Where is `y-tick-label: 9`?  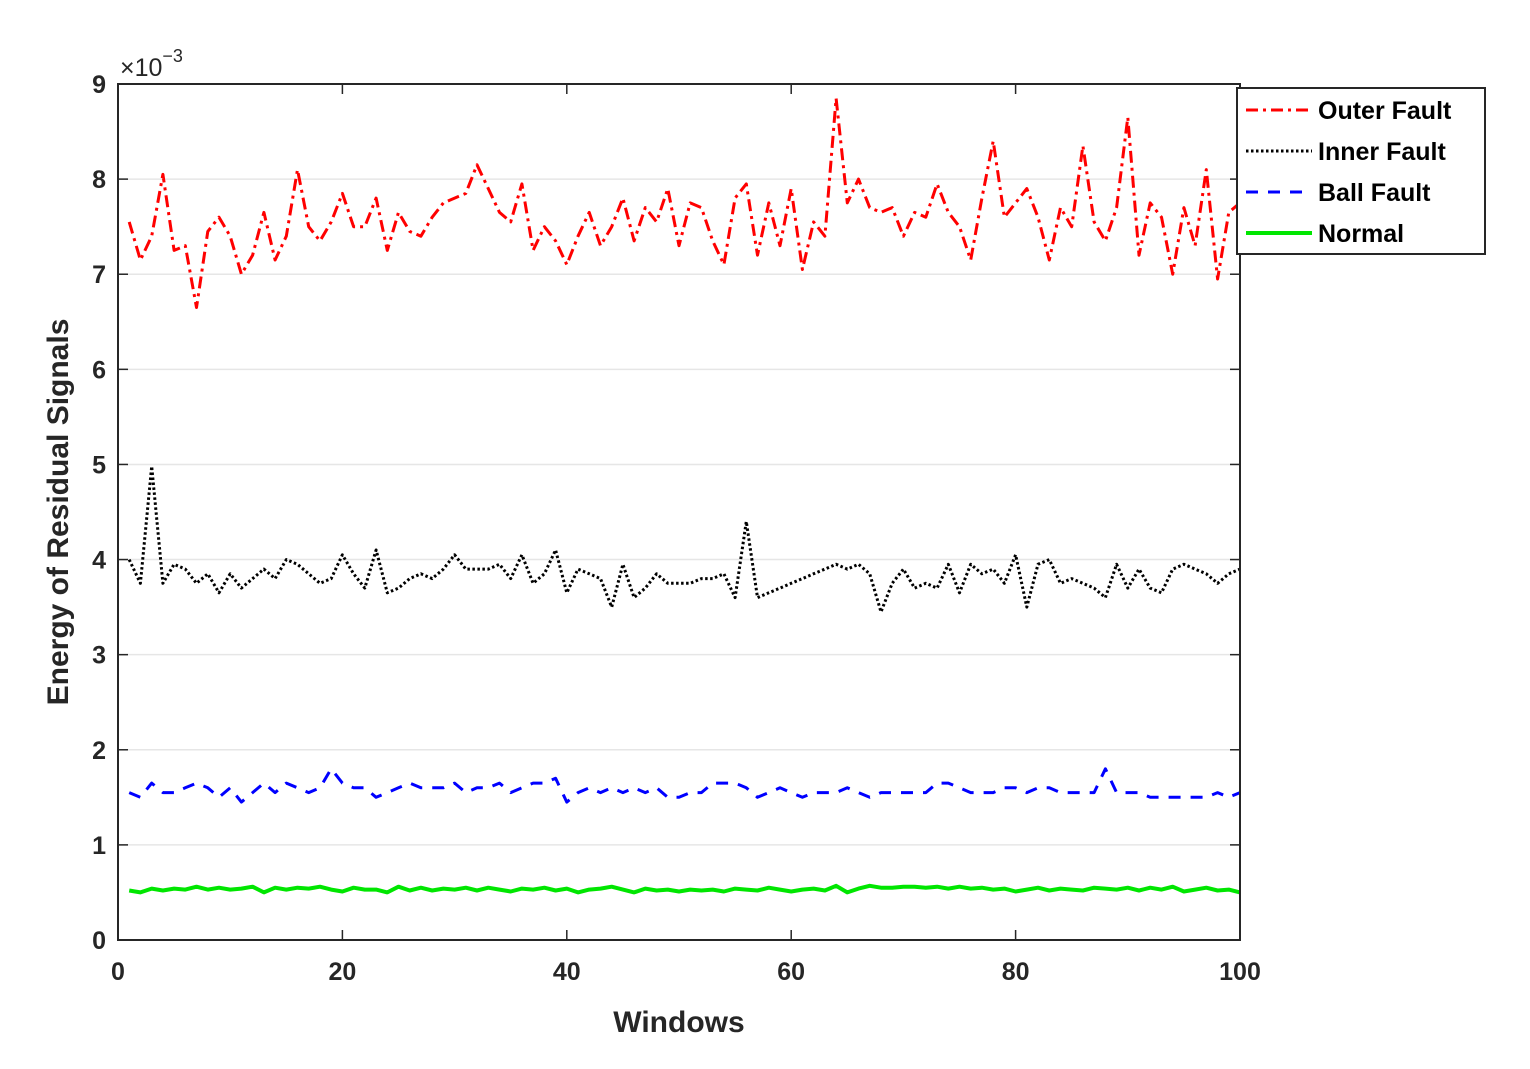 y-tick-label: 9 is located at coordinates (99, 85).